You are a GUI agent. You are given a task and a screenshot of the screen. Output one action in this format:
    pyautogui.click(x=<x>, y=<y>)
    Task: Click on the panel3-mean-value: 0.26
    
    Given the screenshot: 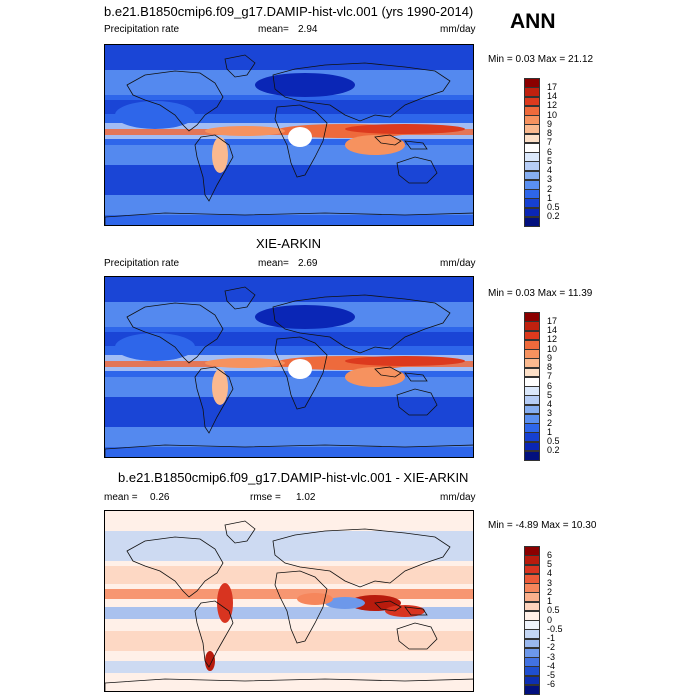 What is the action you would take?
    pyautogui.click(x=160, y=497)
    